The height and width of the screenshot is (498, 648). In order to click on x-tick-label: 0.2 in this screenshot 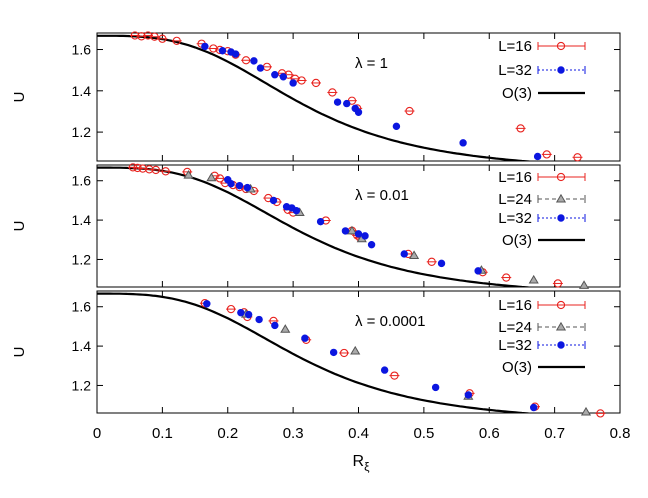, I will do `click(227, 433)`.